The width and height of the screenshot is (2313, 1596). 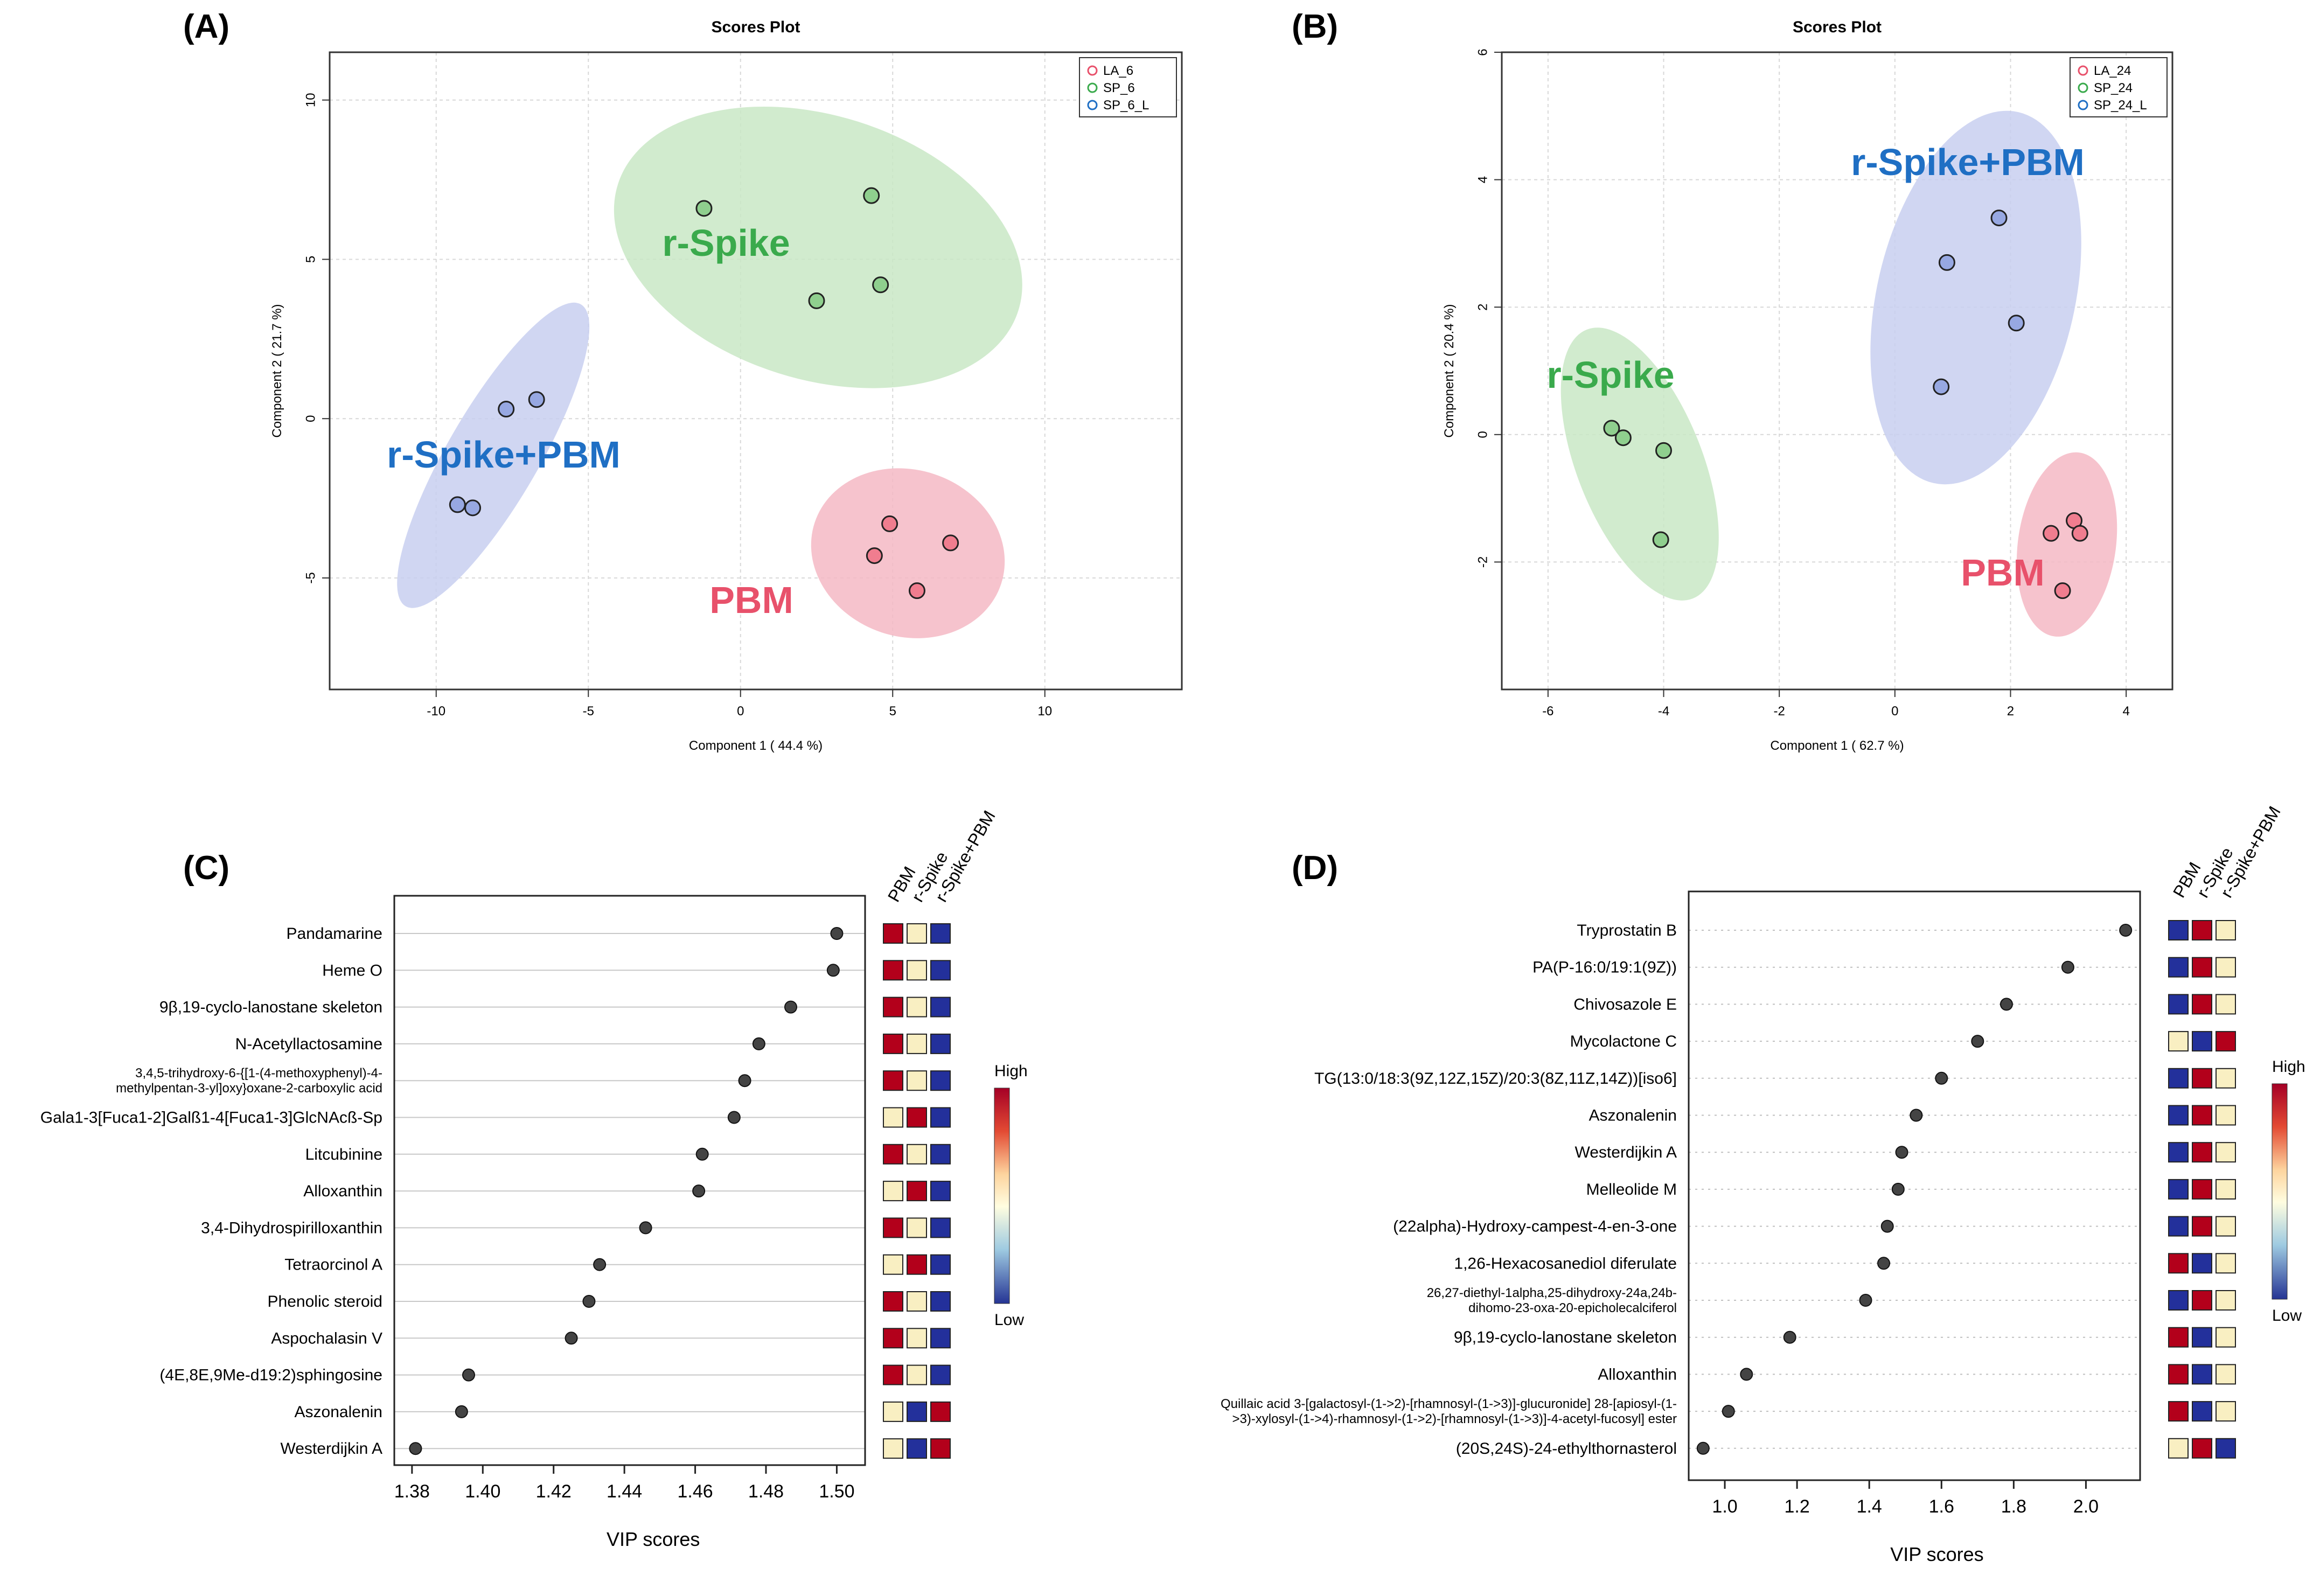 I want to click on metabolite-label: 3,4-Dihydrospirilloxanthin, so click(x=292, y=1228).